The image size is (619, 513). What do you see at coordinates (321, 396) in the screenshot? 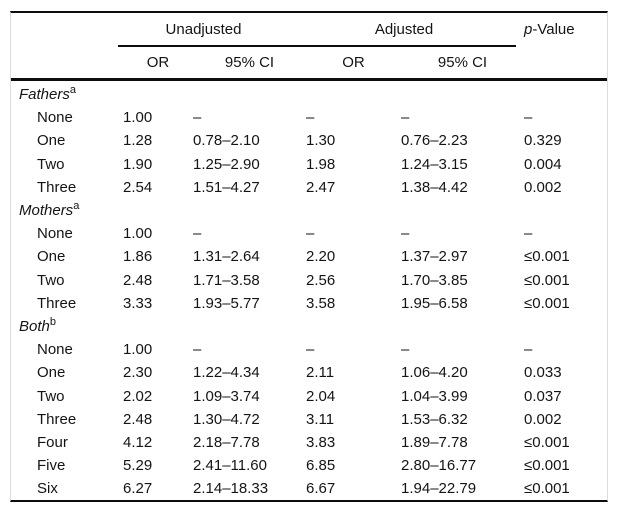
I see `or-adjusted-value: 2.04` at bounding box center [321, 396].